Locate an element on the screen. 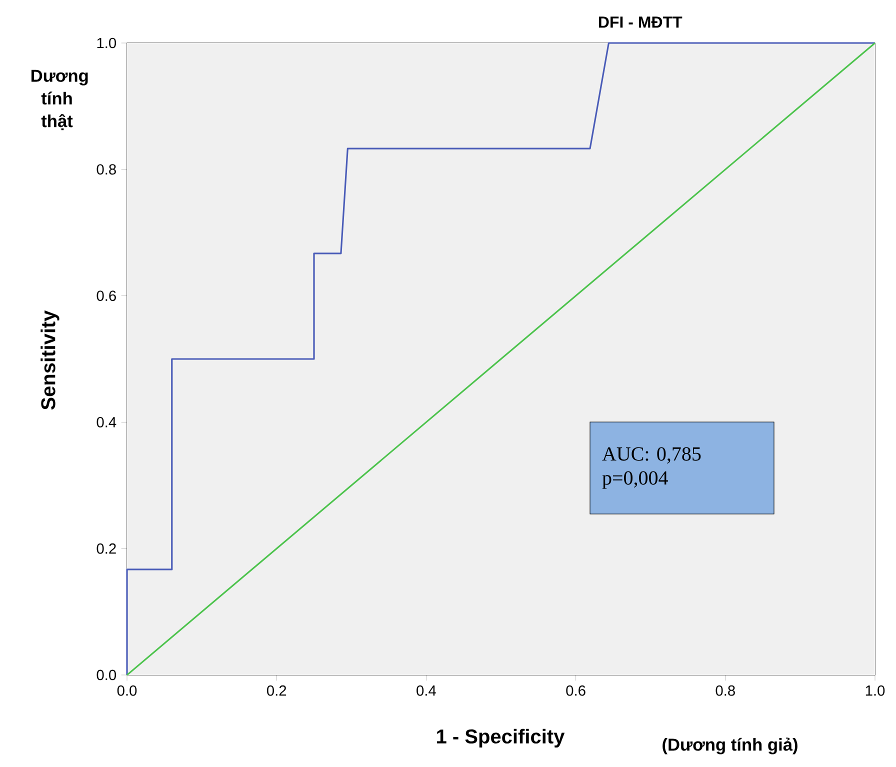 Image resolution: width=896 pixels, height=767 pixels. x-tick-label: 0.0 is located at coordinates (127, 690).